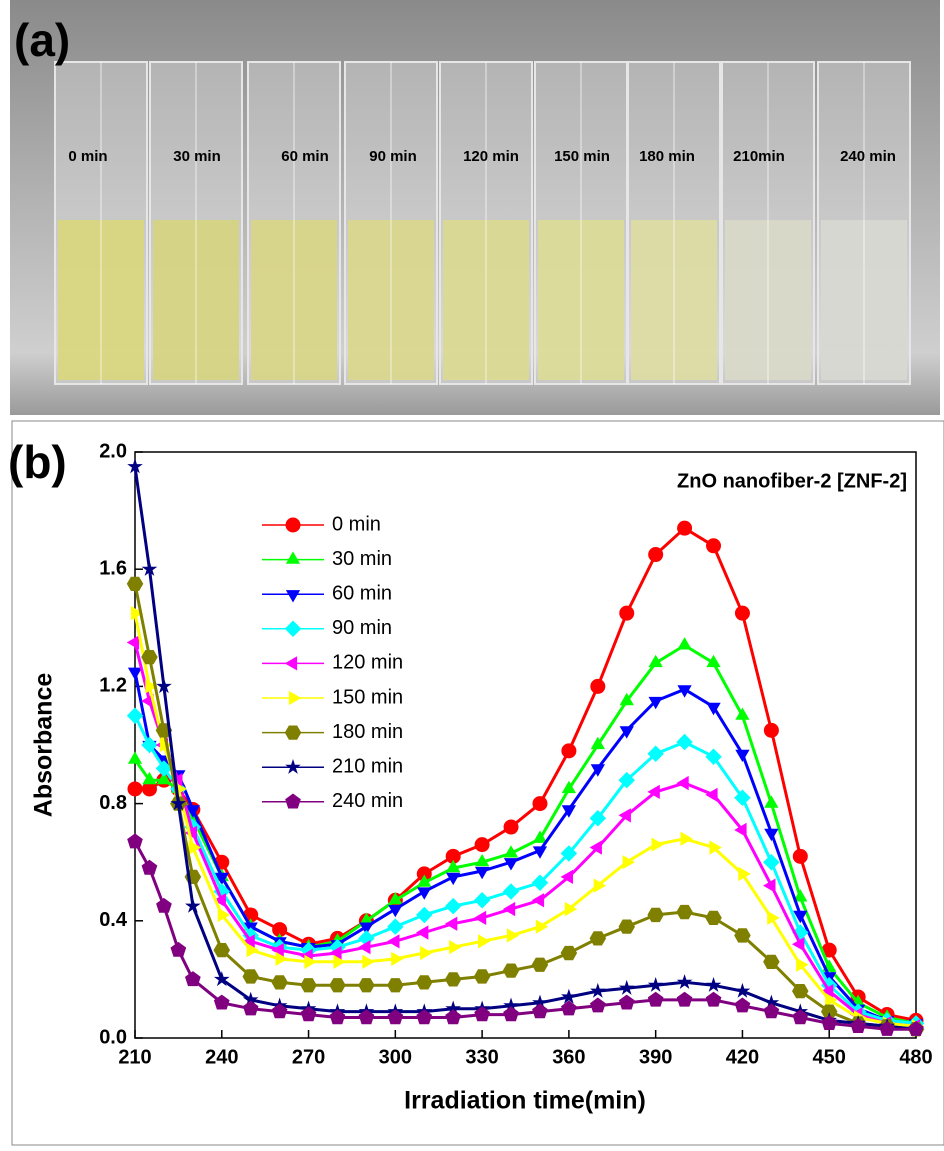  What do you see at coordinates (113, 686) in the screenshot?
I see `y-tick-label: 1.2` at bounding box center [113, 686].